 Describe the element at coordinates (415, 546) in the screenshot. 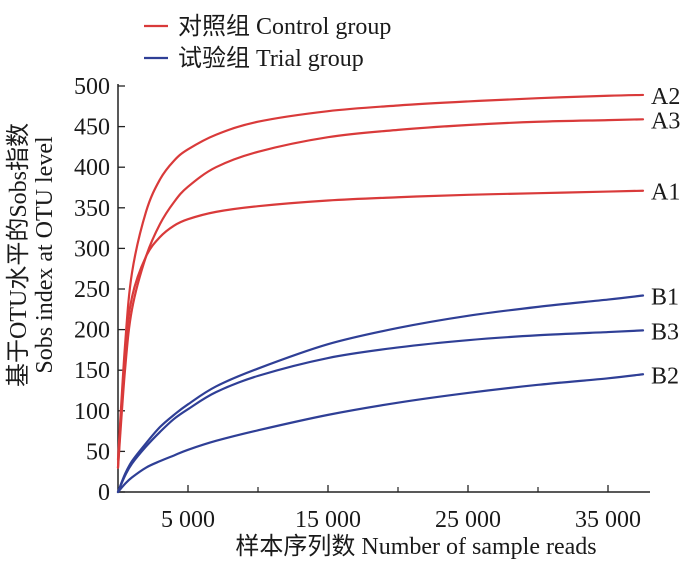

I see `x-axis-title: 样本序列数 Number of sample reads` at that location.